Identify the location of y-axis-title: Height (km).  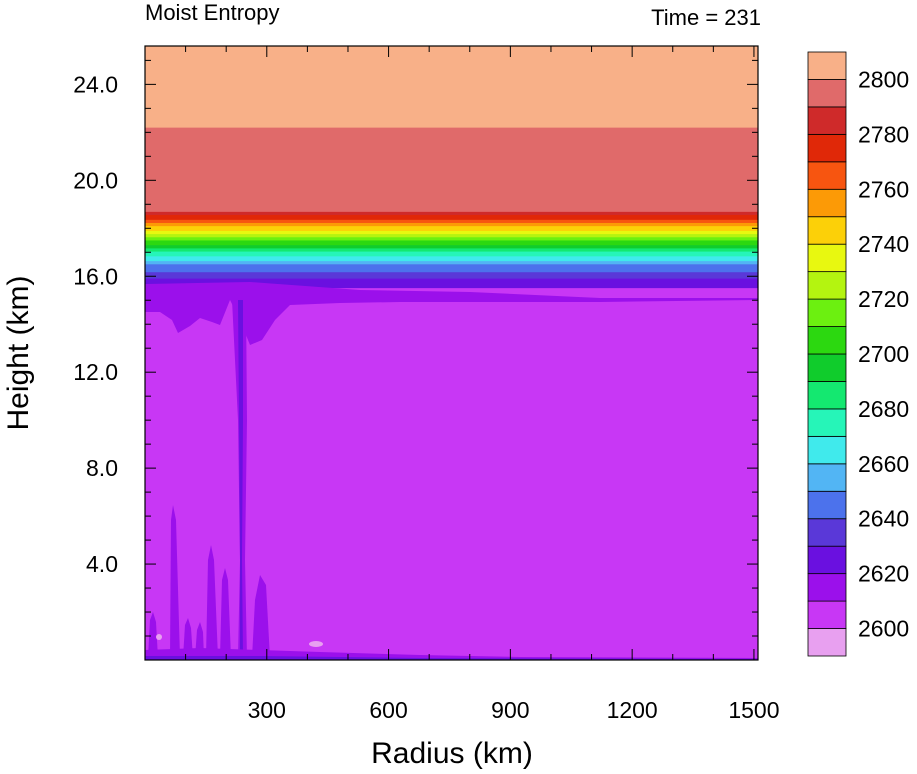
(18, 352).